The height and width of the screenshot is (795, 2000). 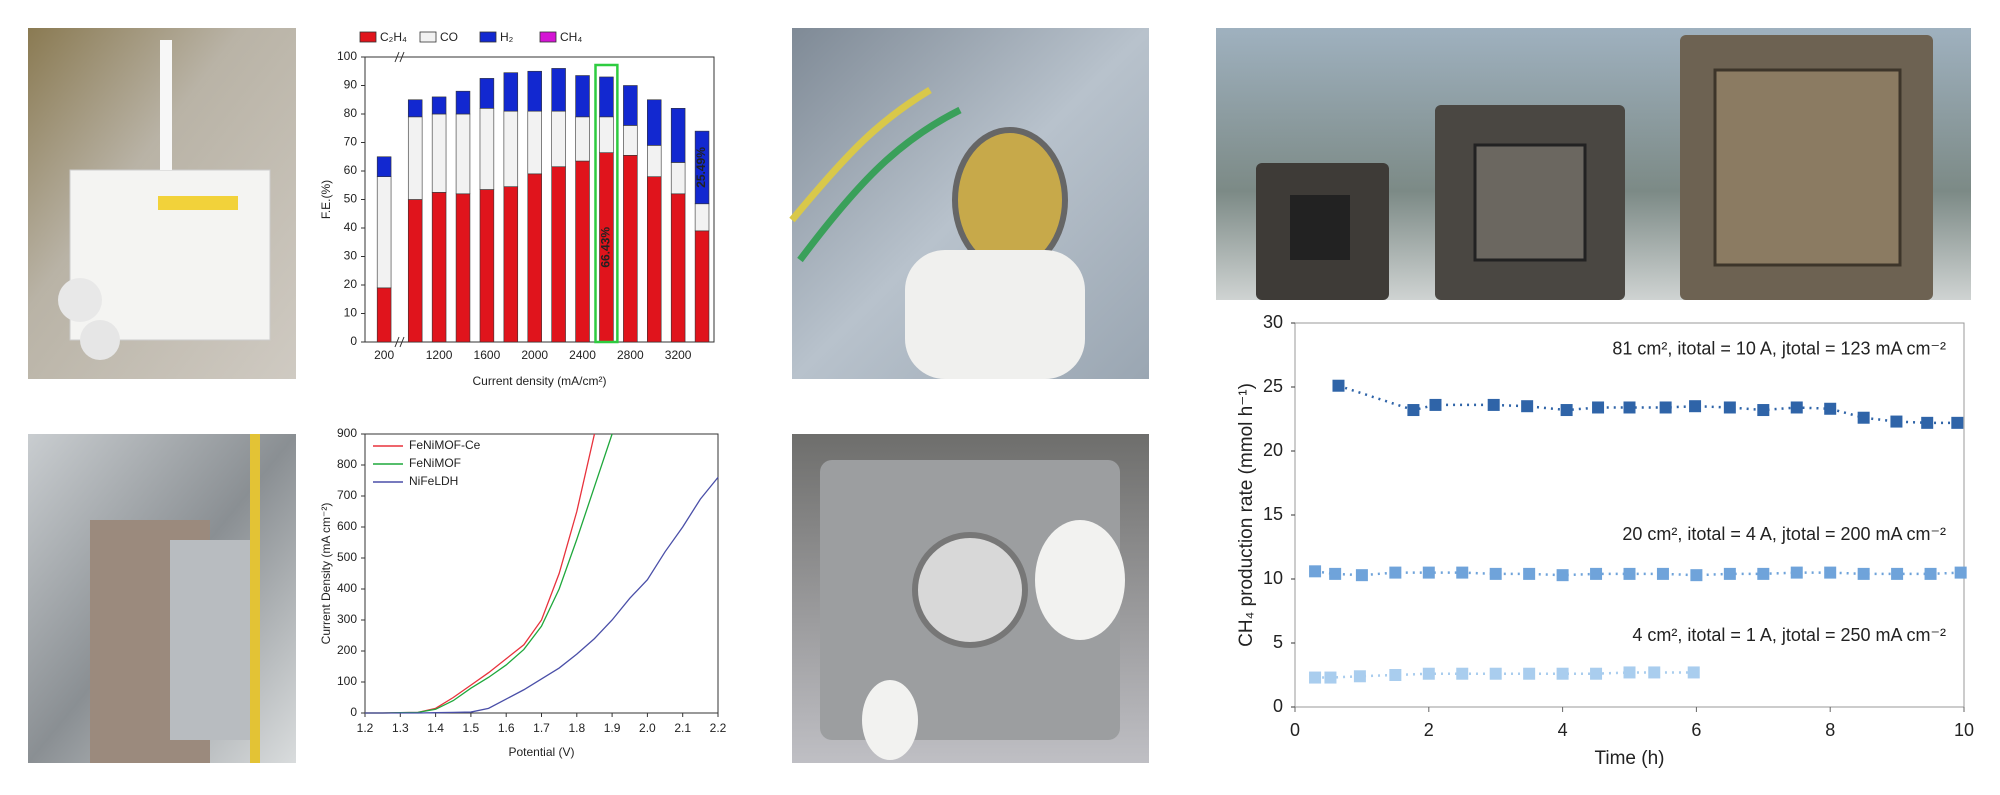 I want to click on value-label: 25.49%, so click(x=701, y=167).